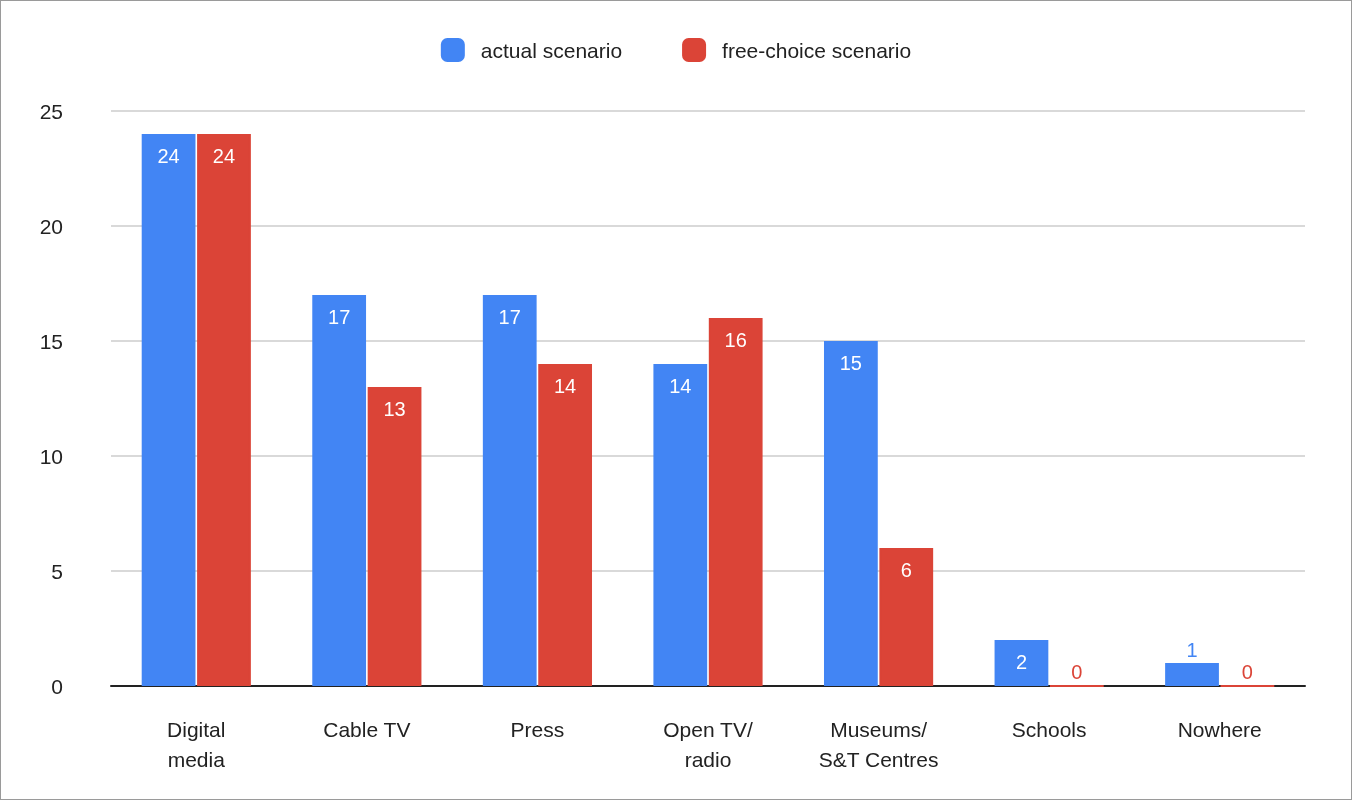 The width and height of the screenshot is (1352, 800). Describe the element at coordinates (1049, 729) in the screenshot. I see `x-tick-label: Schools` at that location.